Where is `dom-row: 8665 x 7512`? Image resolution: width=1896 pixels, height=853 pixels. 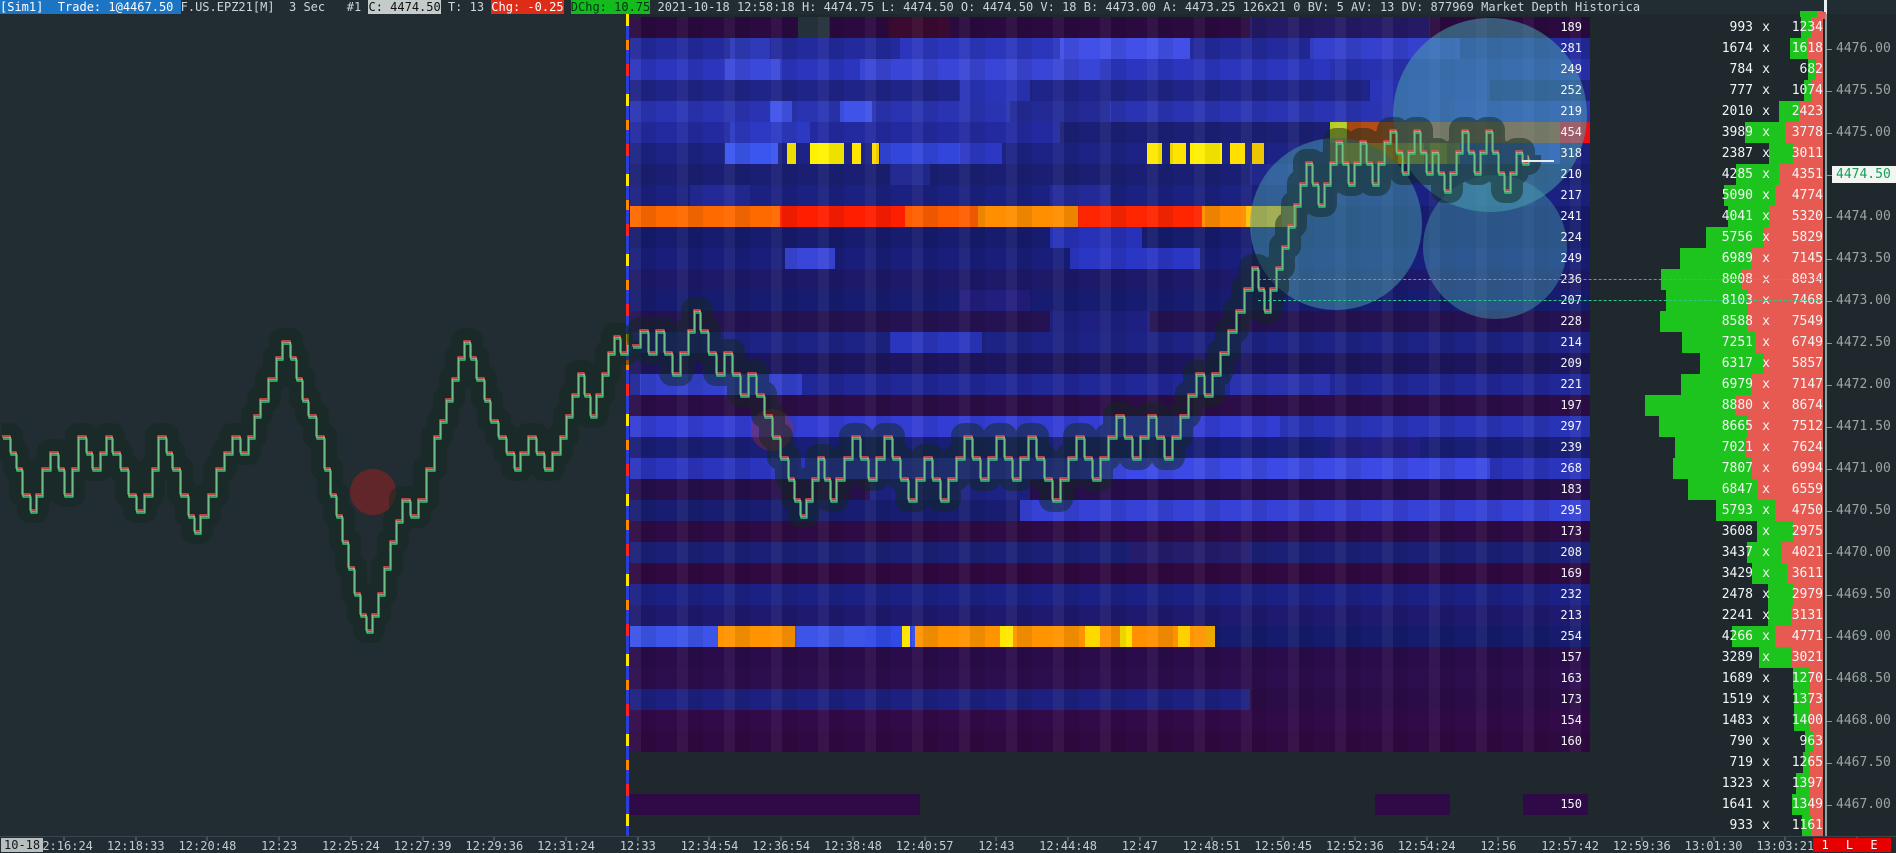 dom-row: 8665 x 7512 is located at coordinates (1721, 426).